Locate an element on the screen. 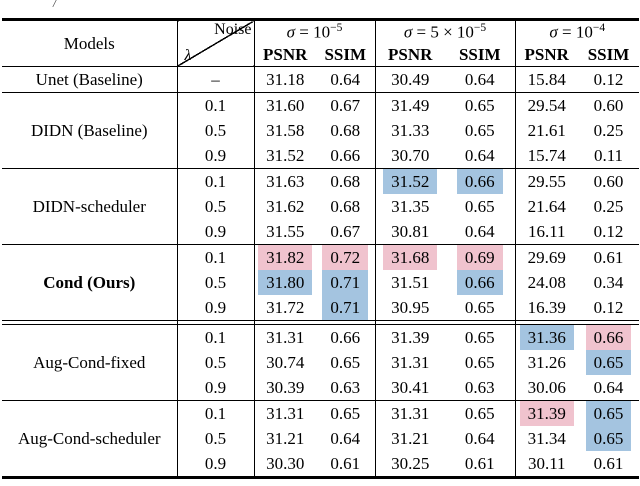 This screenshot has height=486, width=640. psnr-value: 31.60 is located at coordinates (285, 105).